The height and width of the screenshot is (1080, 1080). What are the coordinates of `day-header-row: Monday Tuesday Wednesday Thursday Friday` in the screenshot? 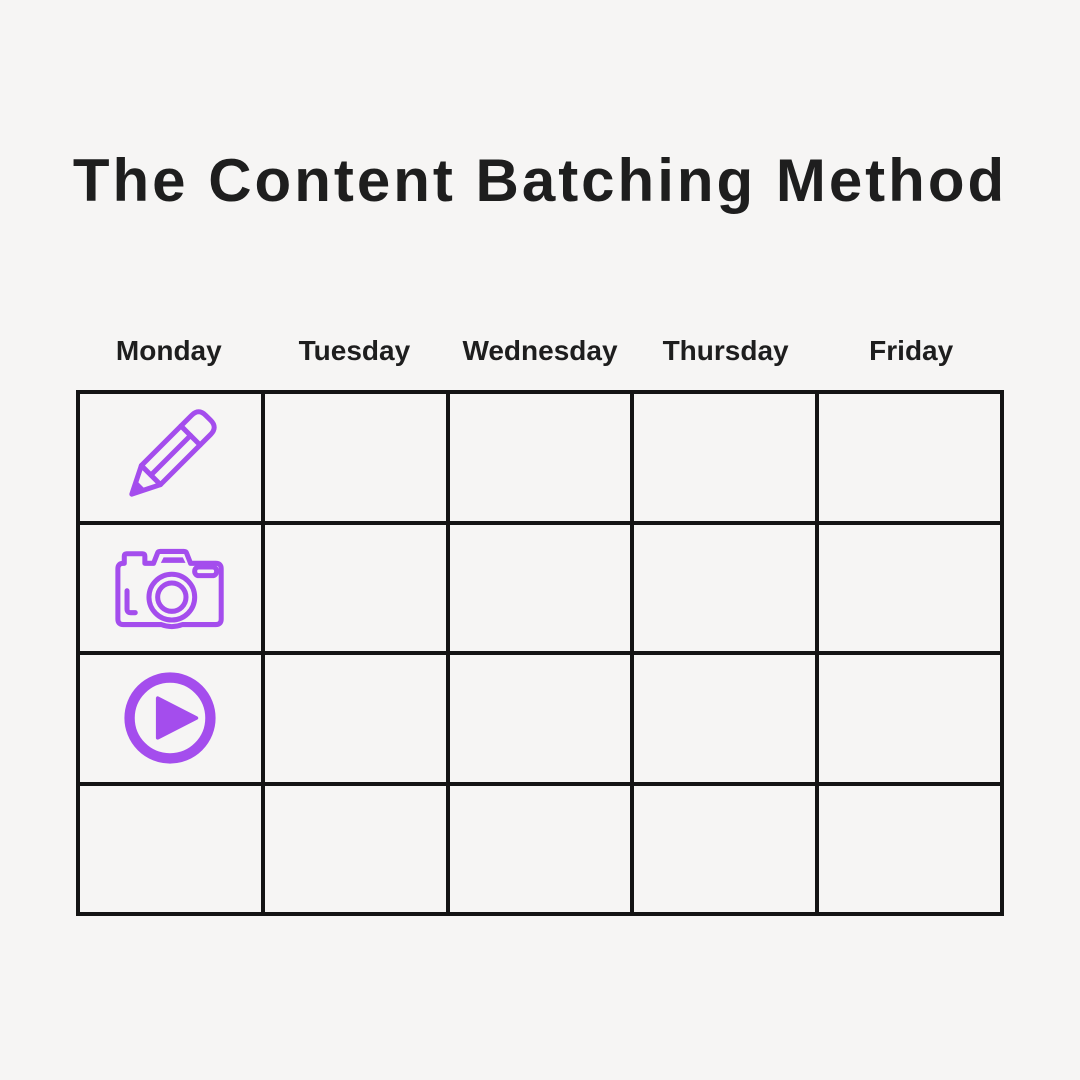 It's located at (540, 351).